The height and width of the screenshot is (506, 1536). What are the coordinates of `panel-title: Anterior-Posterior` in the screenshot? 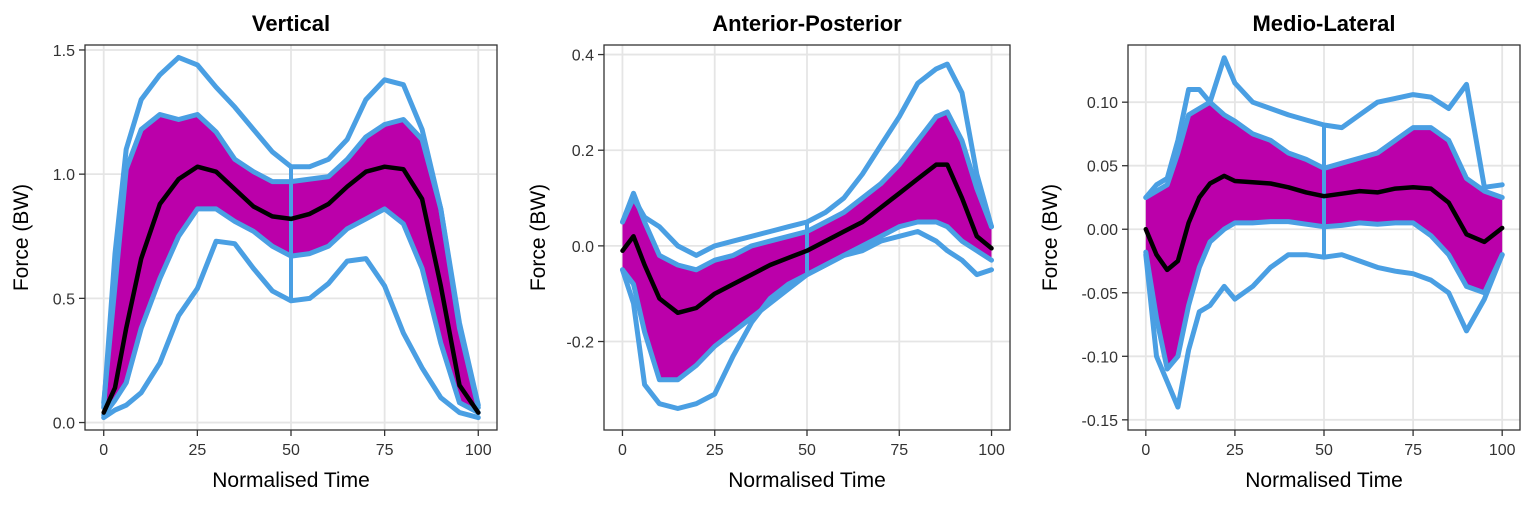 It's located at (807, 23).